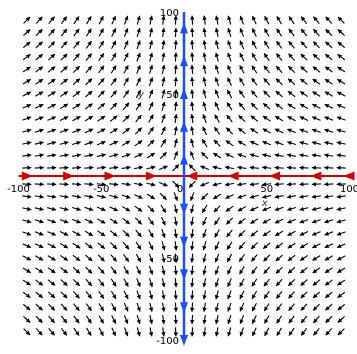 The height and width of the screenshot is (354, 357). What do you see at coordinates (184, 61) in the screenshot?
I see `trajectory-arrow-y` at bounding box center [184, 61].